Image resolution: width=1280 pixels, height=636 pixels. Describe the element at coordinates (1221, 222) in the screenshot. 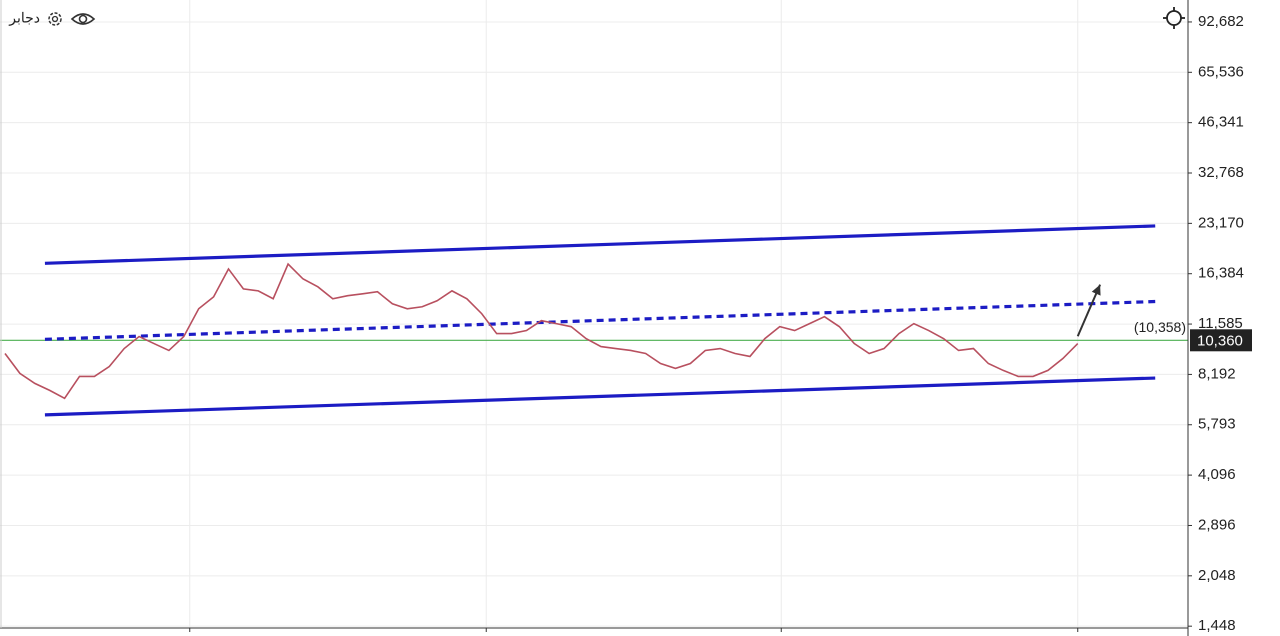

I see `y-tick-label: 23,170` at that location.